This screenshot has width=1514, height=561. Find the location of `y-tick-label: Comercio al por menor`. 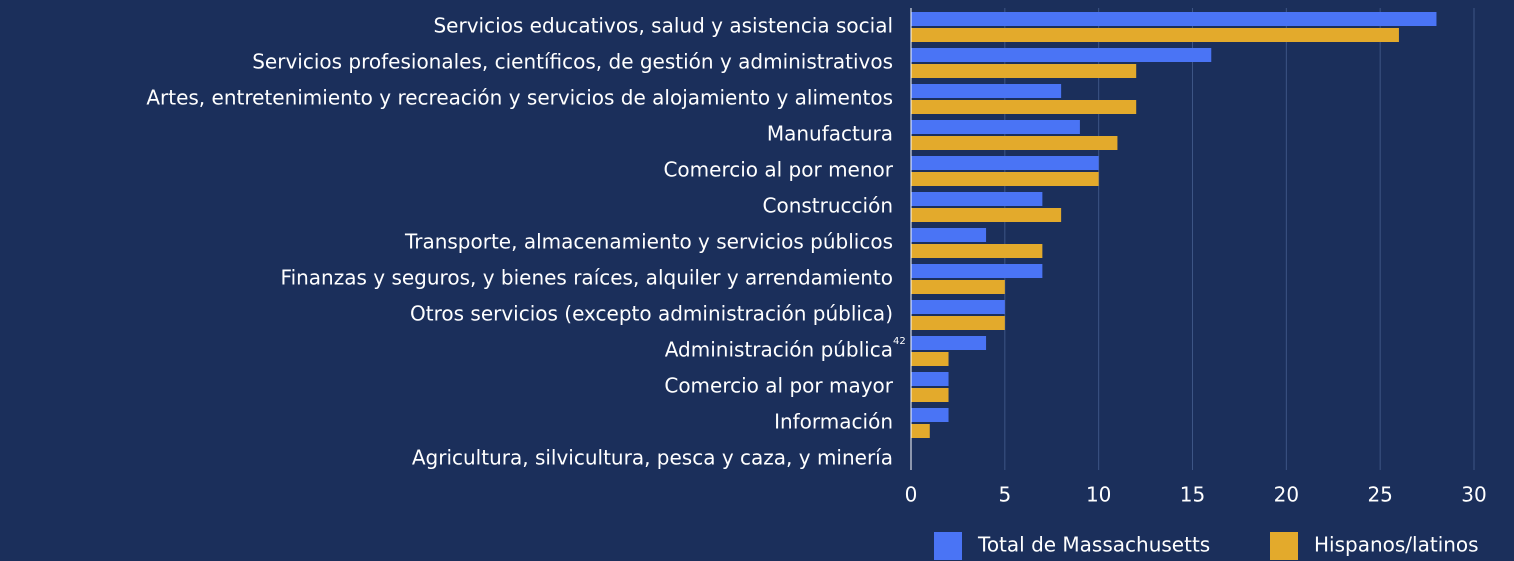

y-tick-label: Comercio al por menor is located at coordinates (778, 170).